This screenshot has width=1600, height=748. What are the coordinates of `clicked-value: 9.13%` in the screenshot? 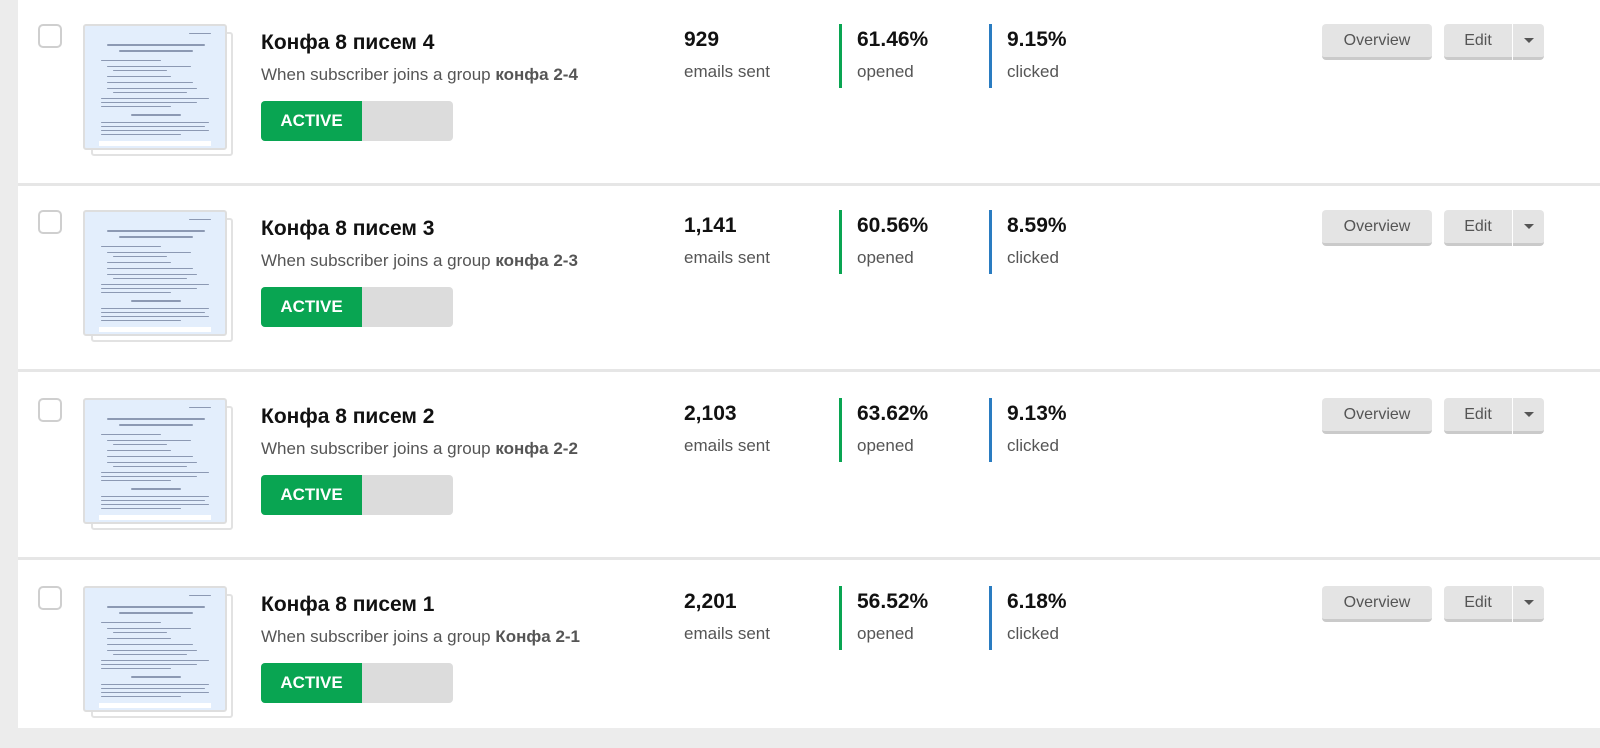 It's located at (1037, 413).